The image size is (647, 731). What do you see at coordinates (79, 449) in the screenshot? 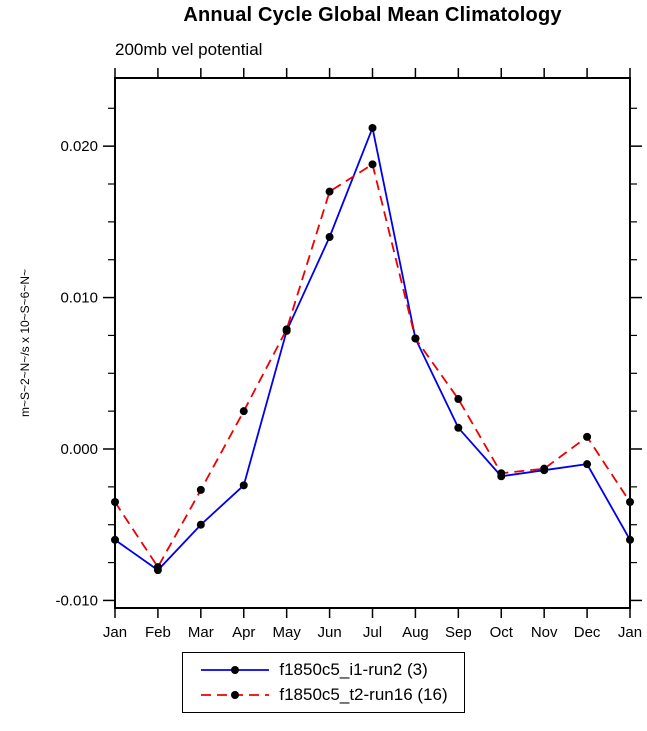
I see `y-tick-label: 0.000` at bounding box center [79, 449].